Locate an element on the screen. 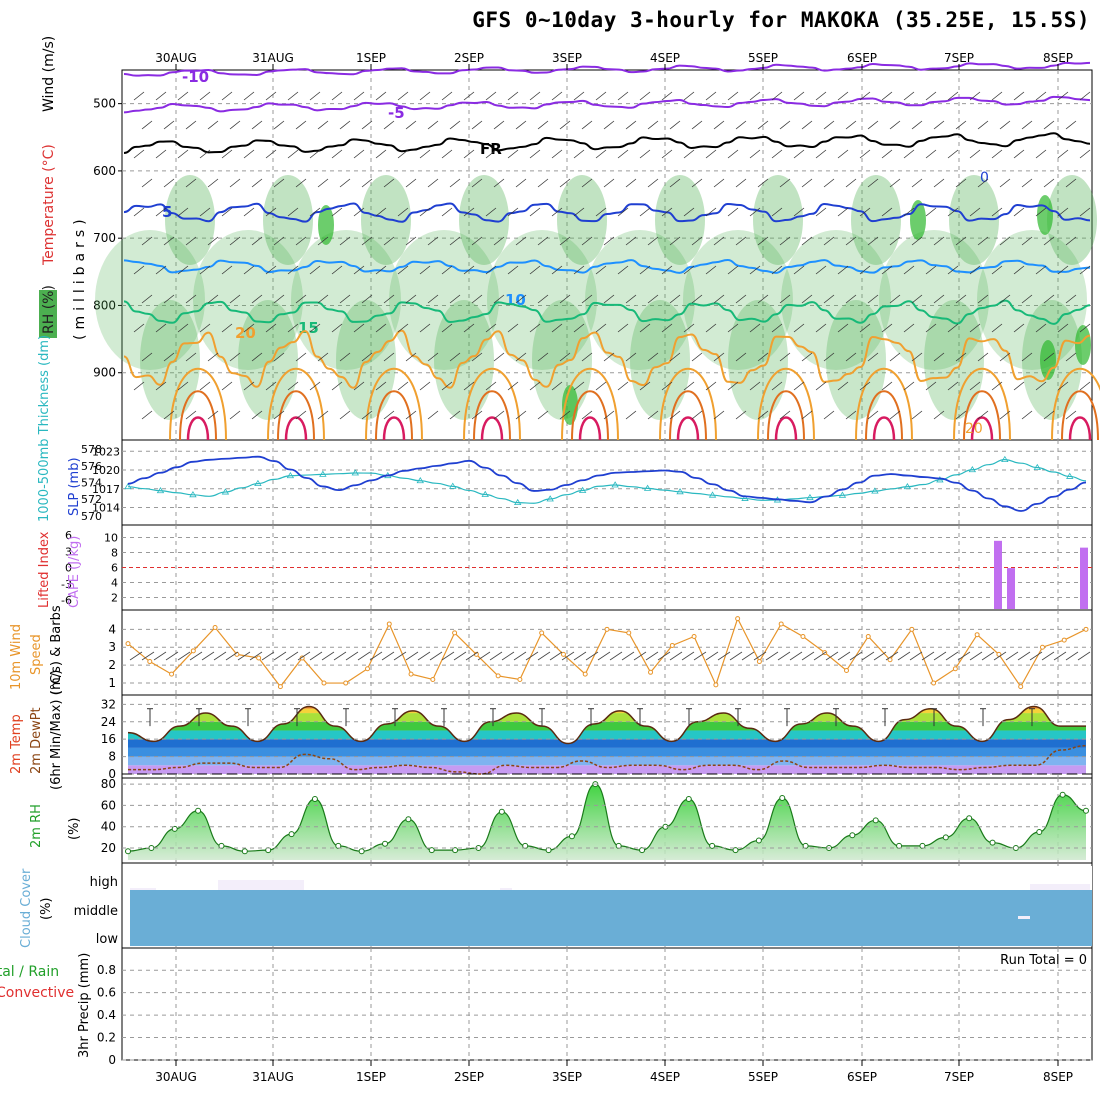 The width and height of the screenshot is (1100, 1100). wind-tick: 1 is located at coordinates (112, 683).